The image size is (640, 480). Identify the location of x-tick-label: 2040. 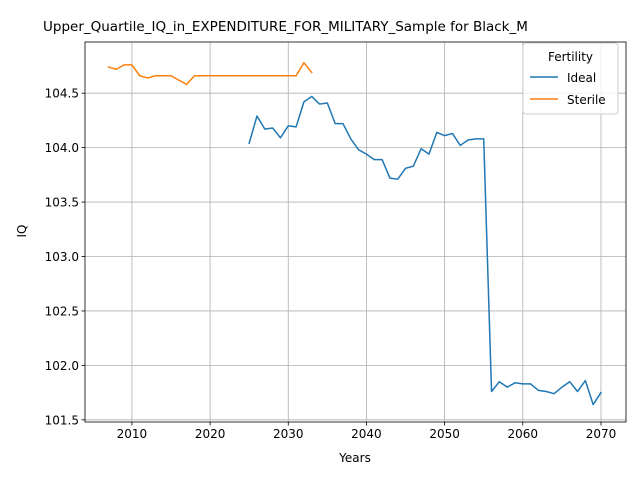
(366, 434).